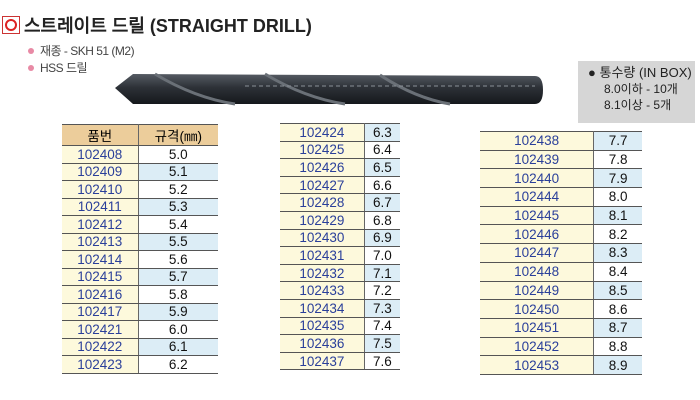  What do you see at coordinates (178, 241) in the screenshot?
I see `size-mm: 5.5` at bounding box center [178, 241].